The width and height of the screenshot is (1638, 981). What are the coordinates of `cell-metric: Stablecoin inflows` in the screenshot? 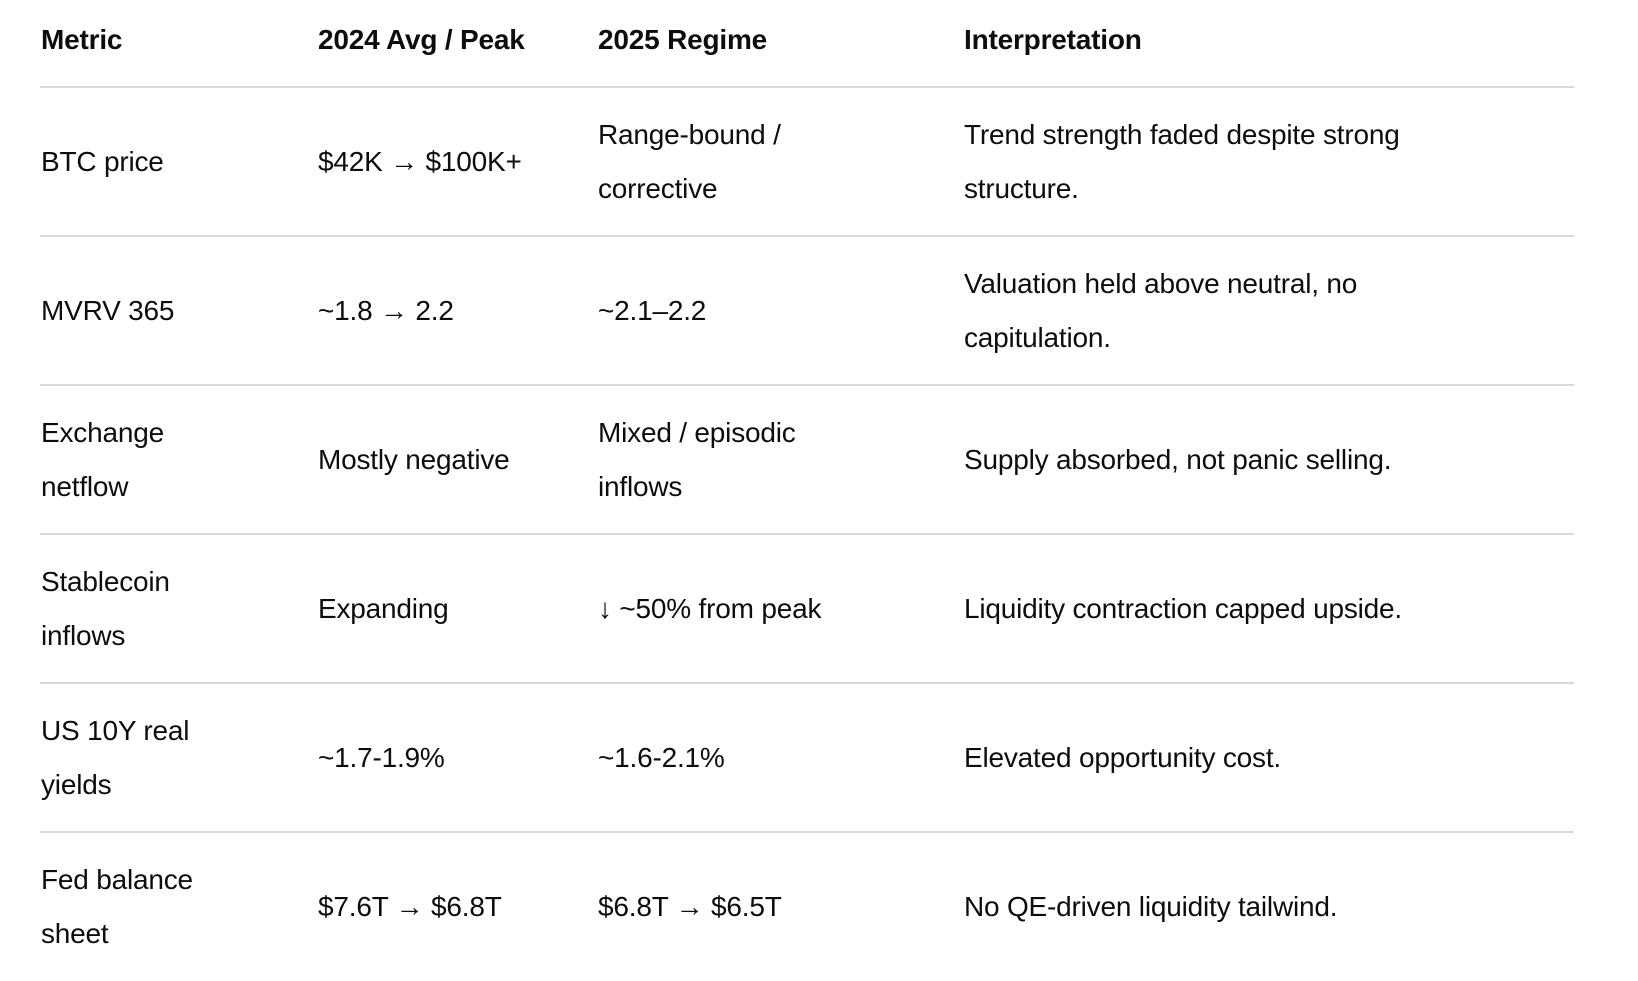 It's located at (178, 608).